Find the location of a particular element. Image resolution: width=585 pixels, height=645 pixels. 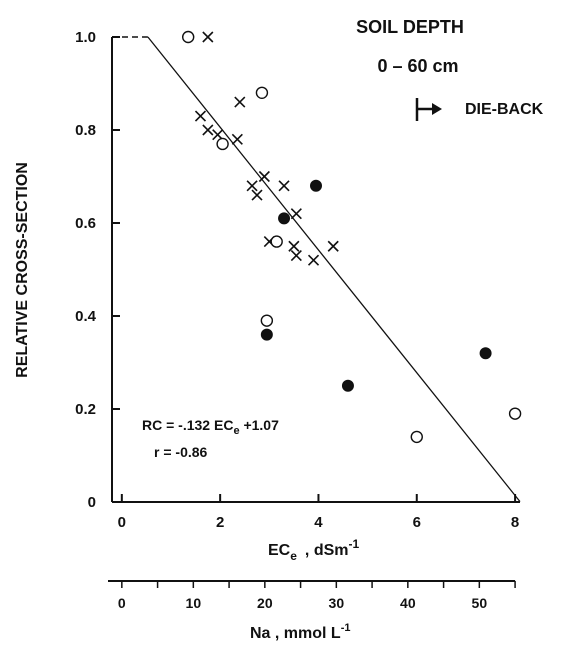

equation-label: RC = -.132 ECe +1.07 is located at coordinates (210, 427).